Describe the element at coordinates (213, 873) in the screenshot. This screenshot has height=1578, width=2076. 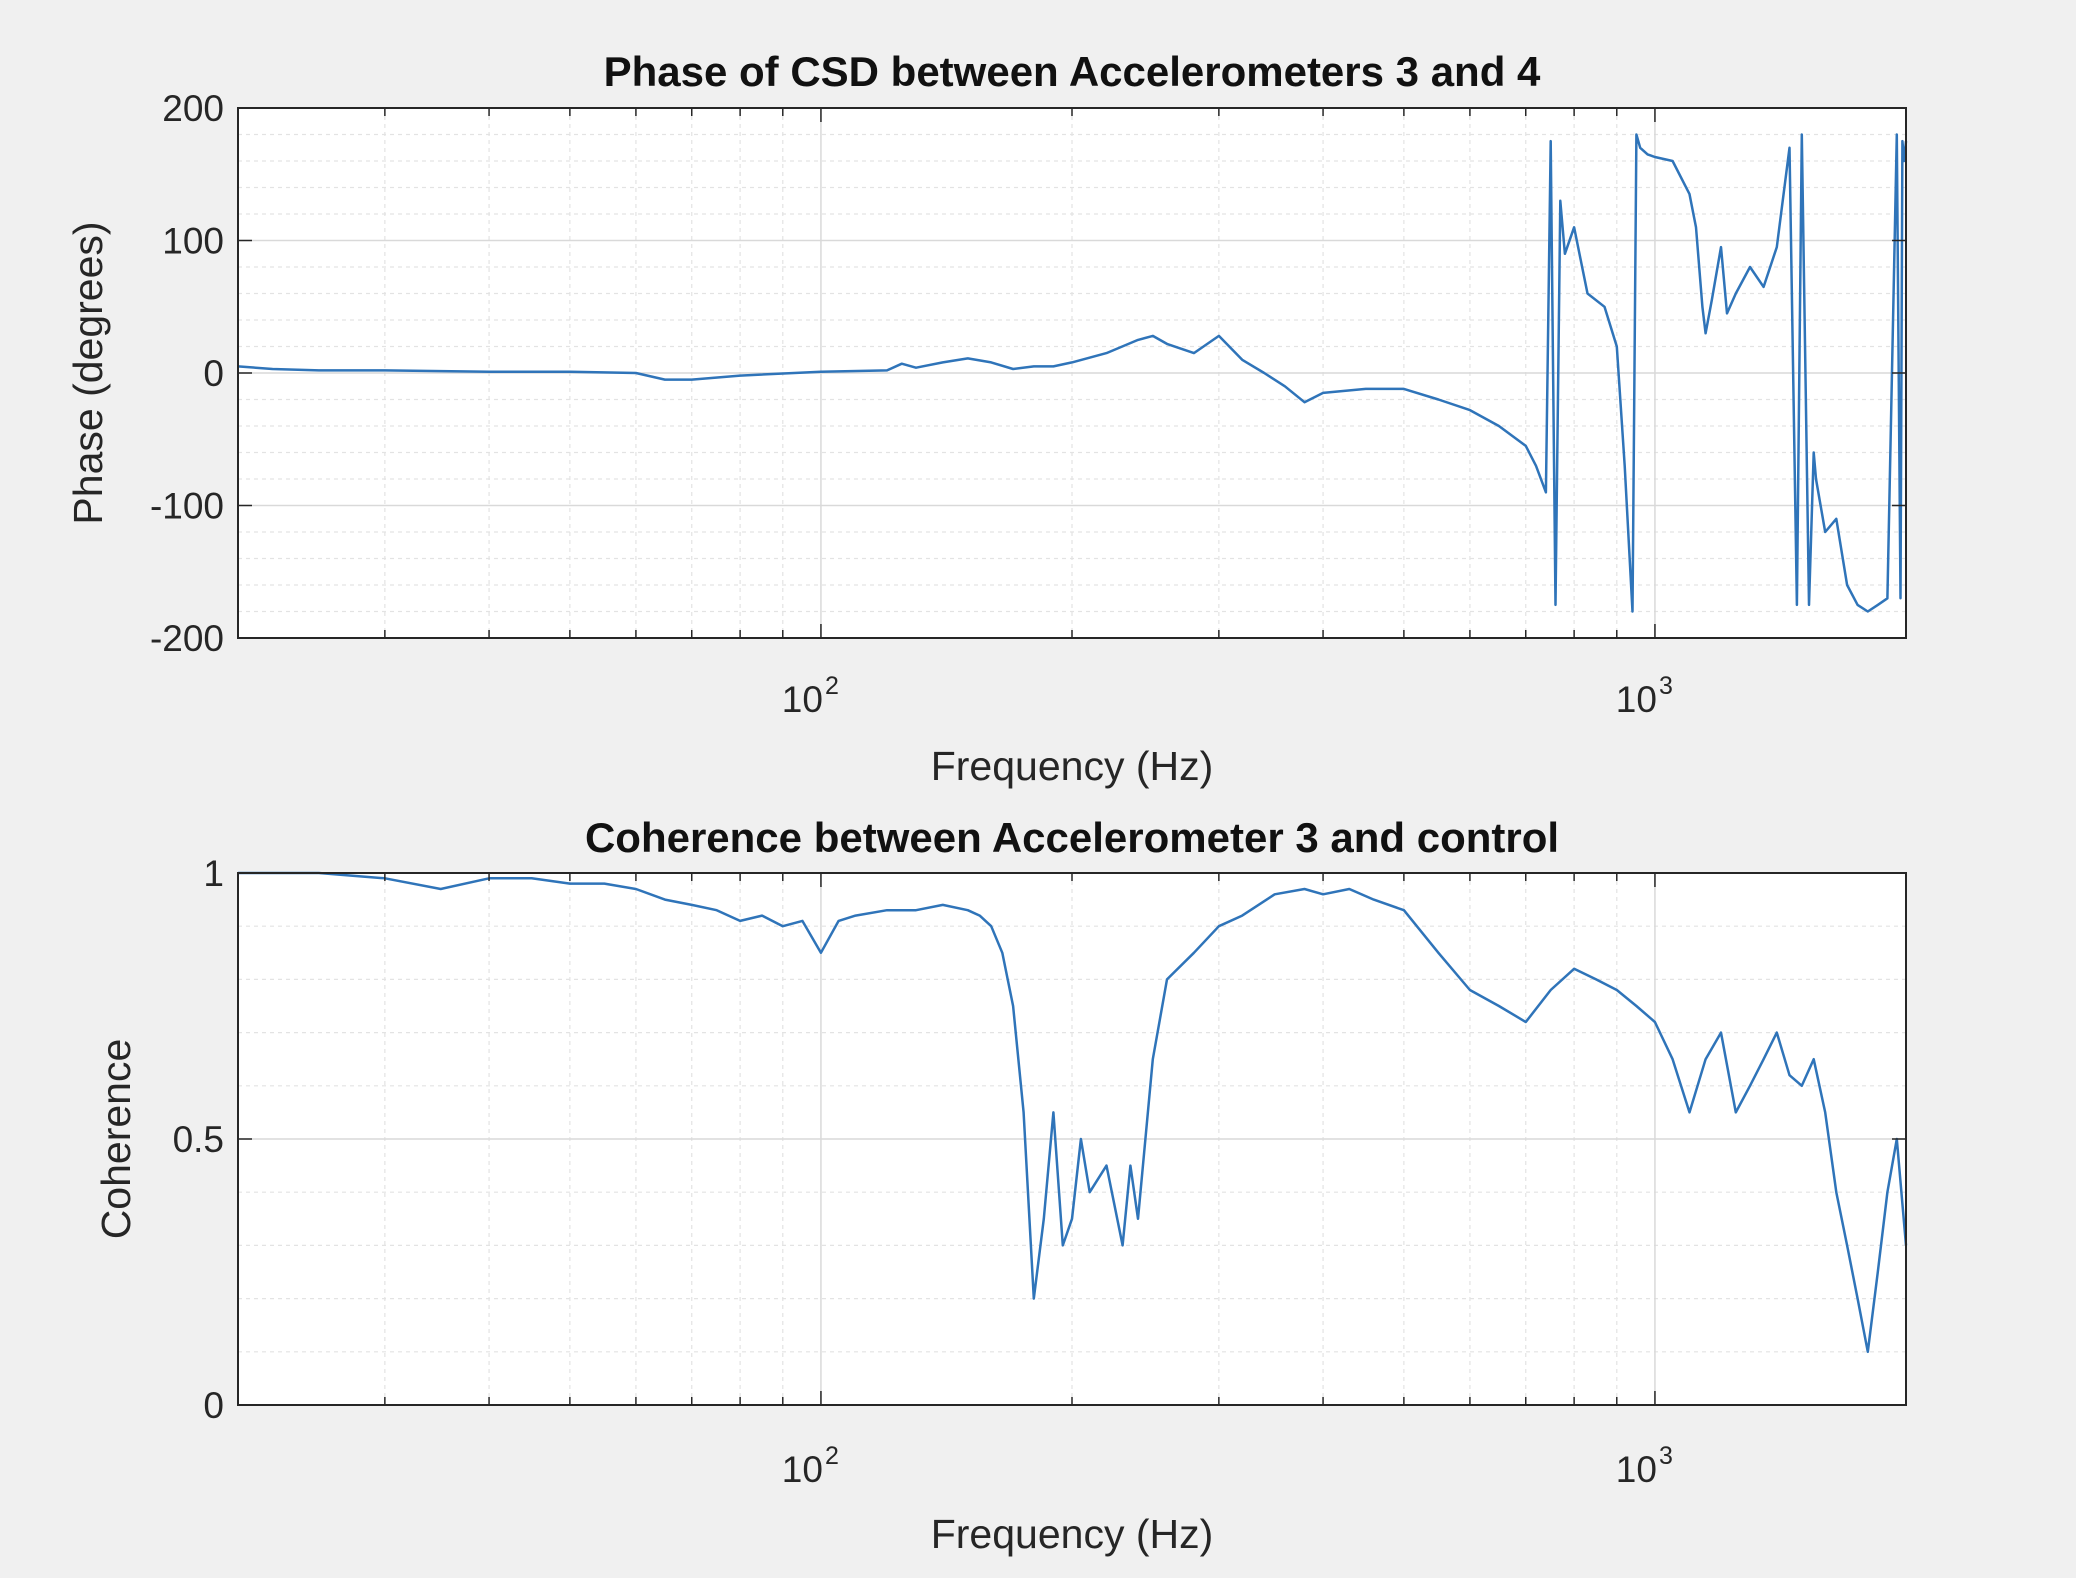
I see `coh-y-tick-label: 1` at that location.